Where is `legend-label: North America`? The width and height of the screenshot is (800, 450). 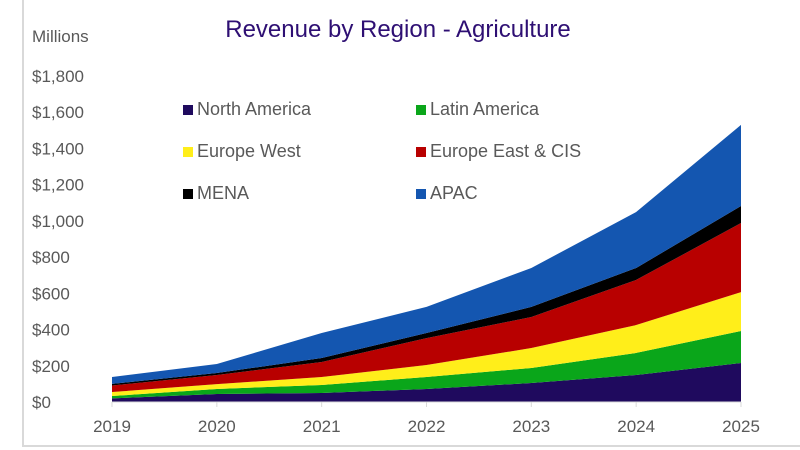
legend-label: North America is located at coordinates (254, 109).